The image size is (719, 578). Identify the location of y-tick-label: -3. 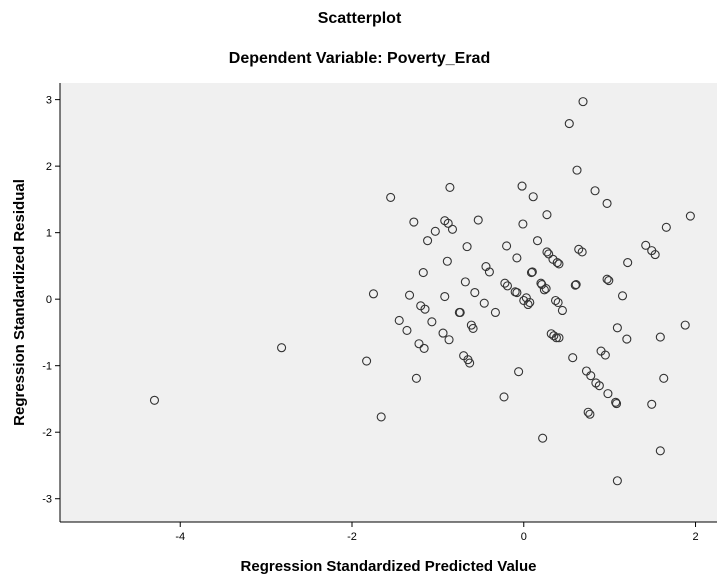
(47, 500).